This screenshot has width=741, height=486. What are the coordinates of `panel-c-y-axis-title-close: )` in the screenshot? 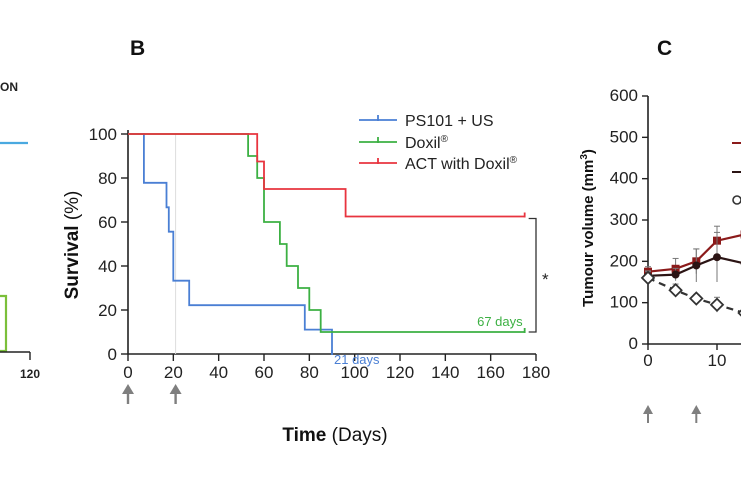 It's located at (588, 151).